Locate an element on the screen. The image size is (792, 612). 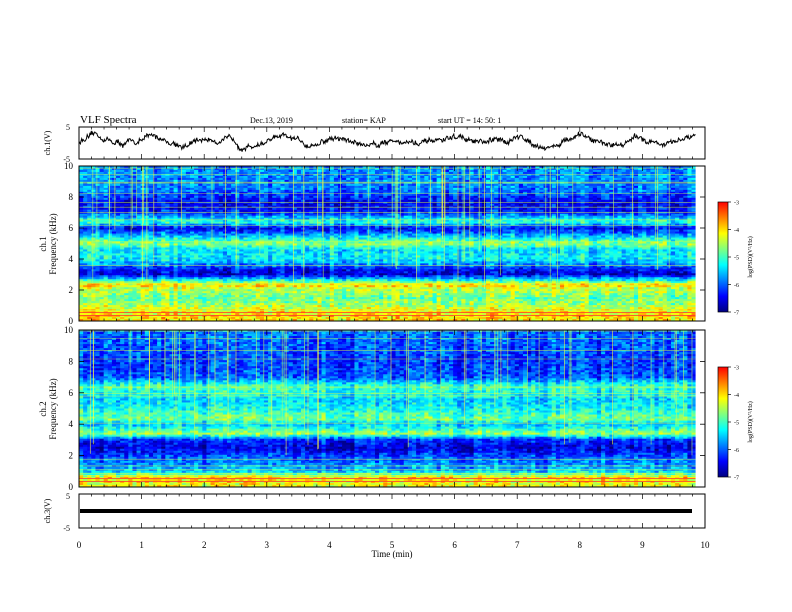
xtick-label: 5 is located at coordinates (392, 545).